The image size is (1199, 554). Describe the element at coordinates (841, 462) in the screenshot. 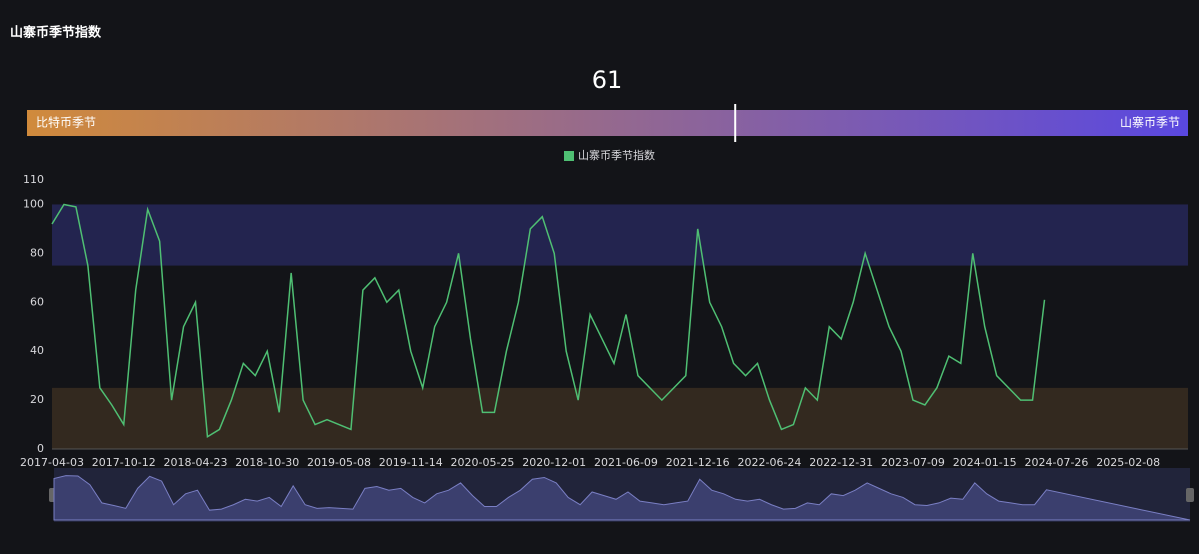

I see `x-tick-label: 2022-12-31` at that location.